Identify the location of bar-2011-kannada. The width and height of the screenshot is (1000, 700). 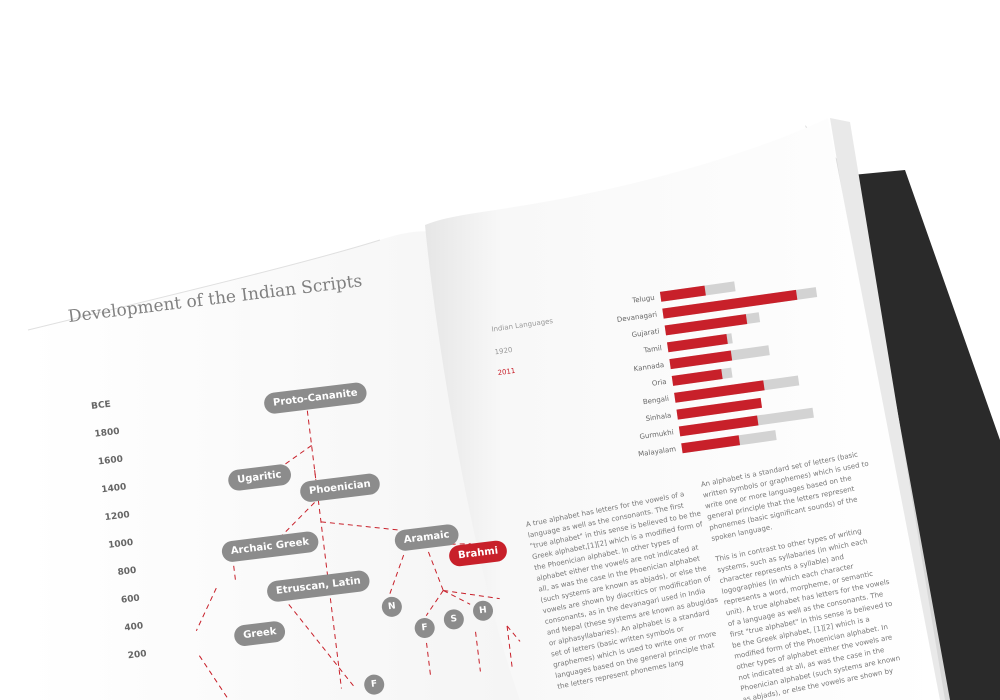
(701, 360).